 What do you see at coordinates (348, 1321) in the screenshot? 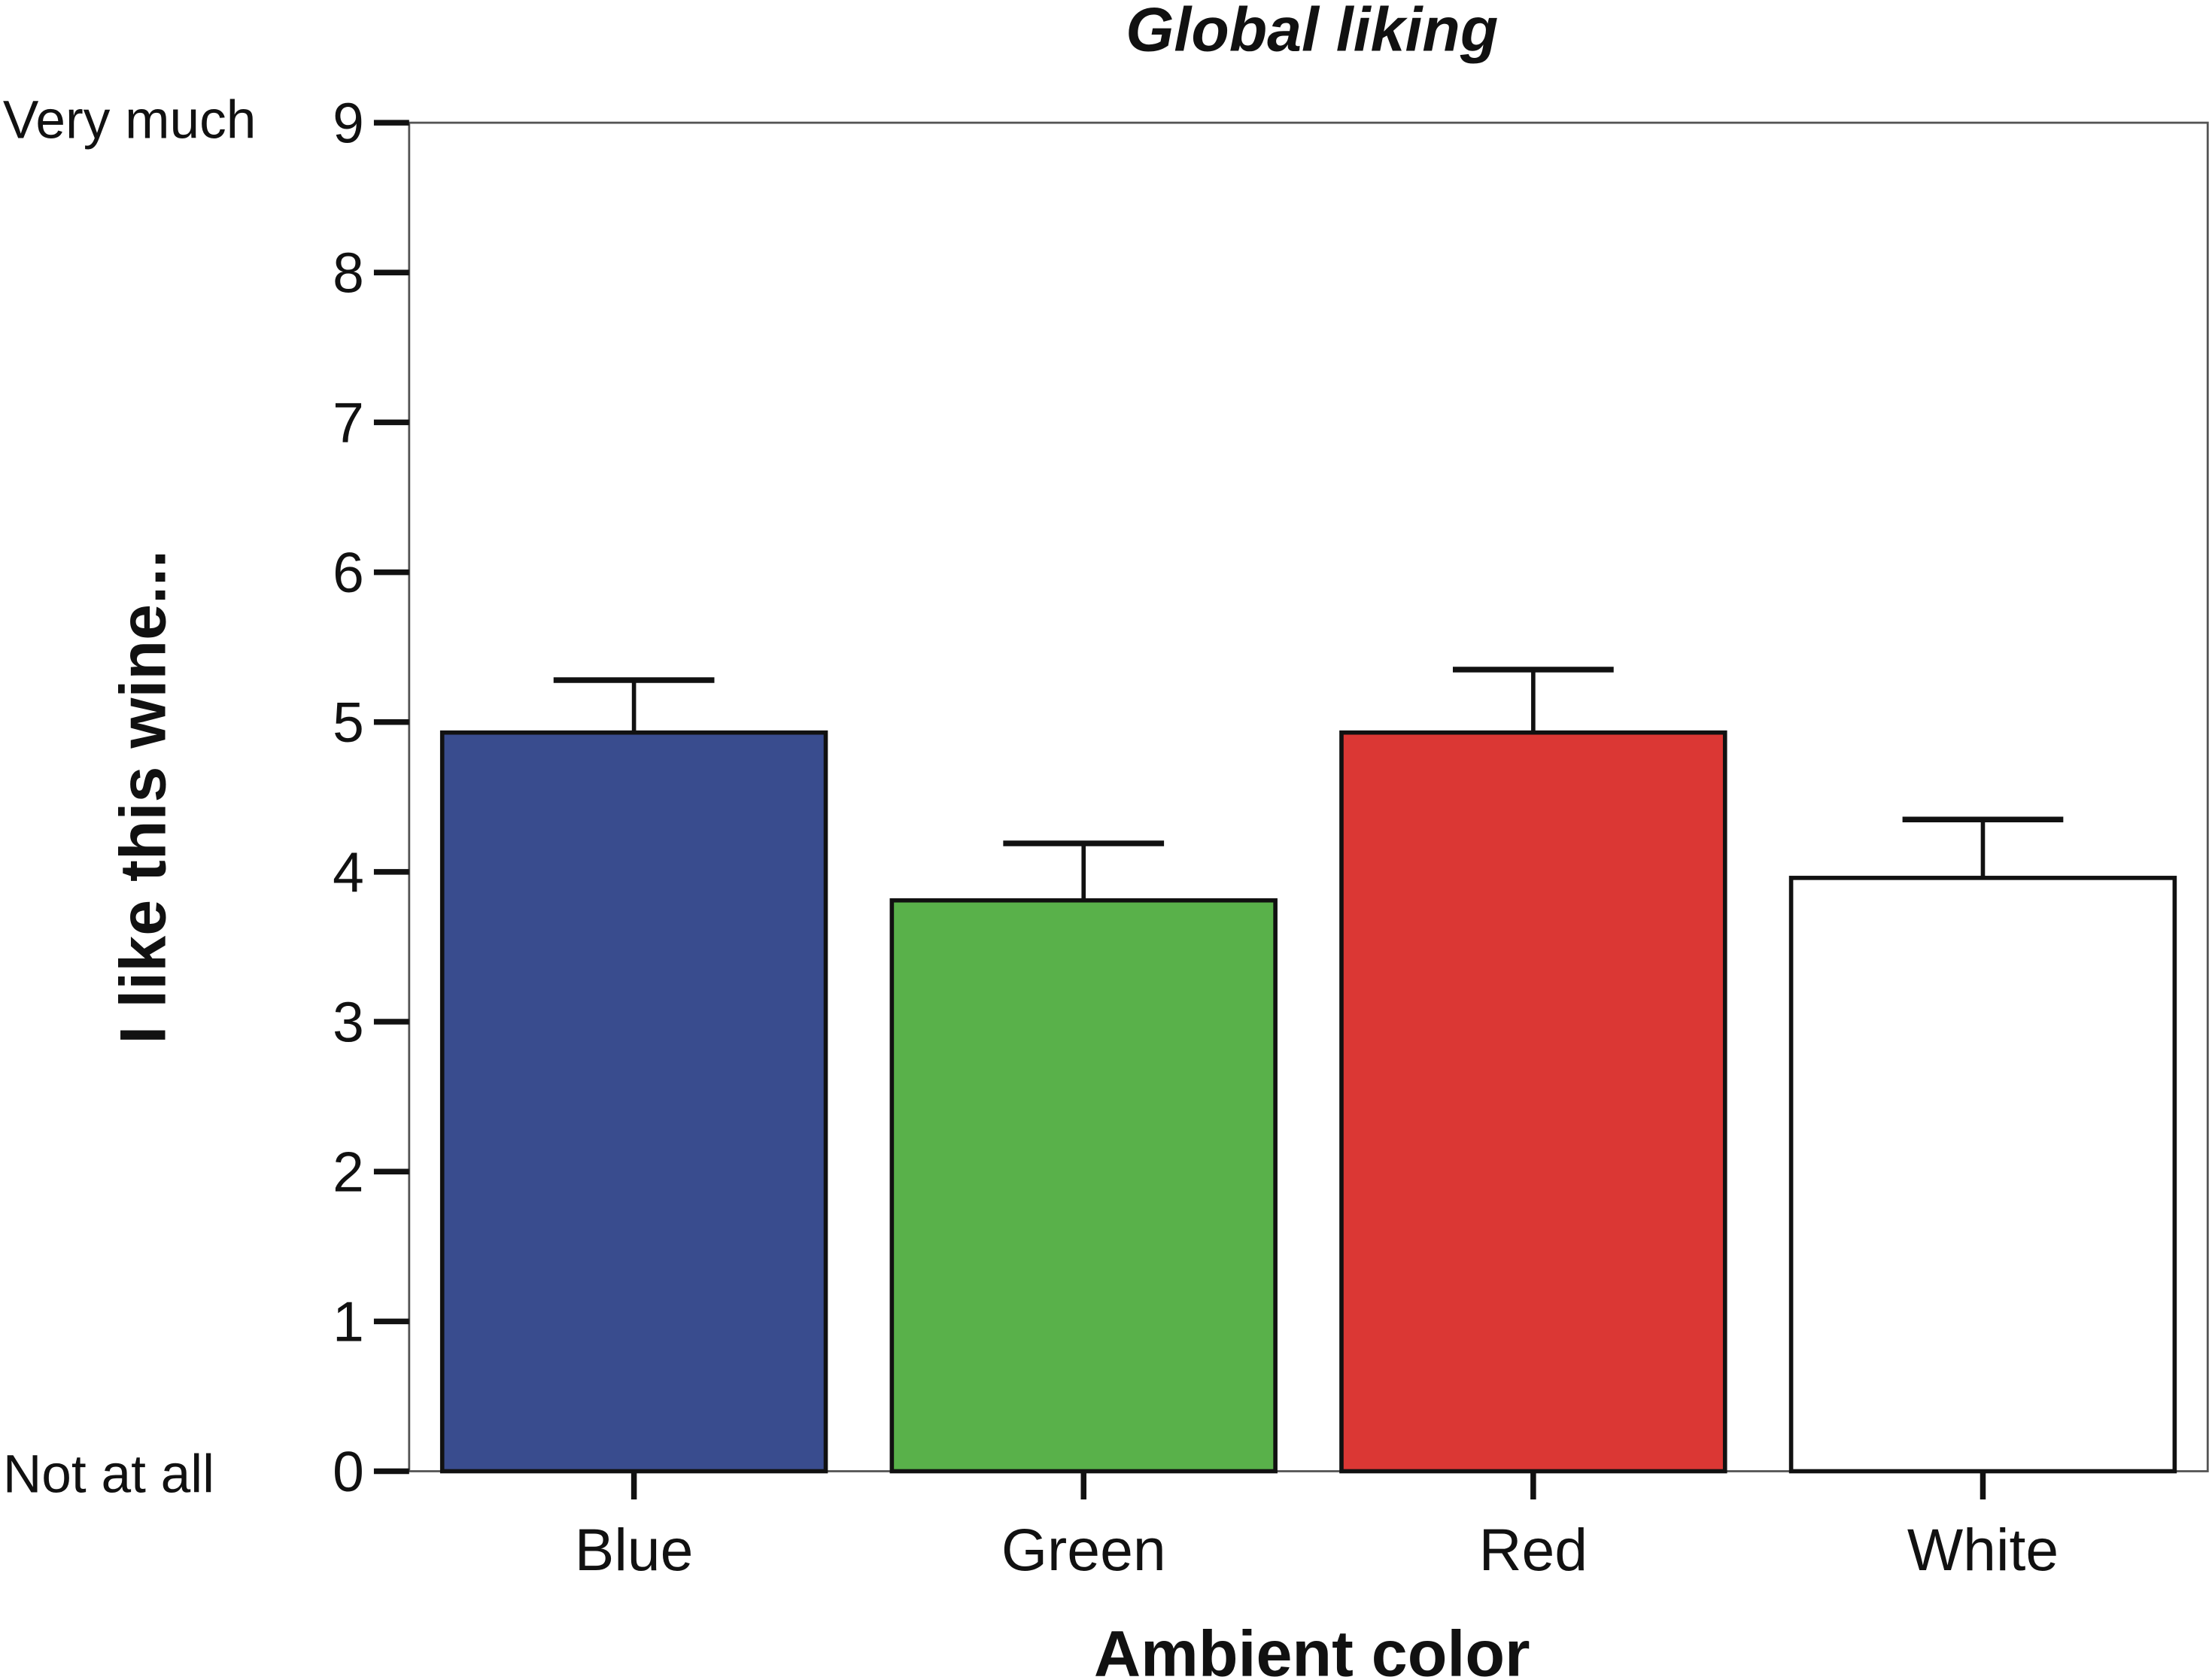
I see `y-tick-label: 1` at bounding box center [348, 1321].